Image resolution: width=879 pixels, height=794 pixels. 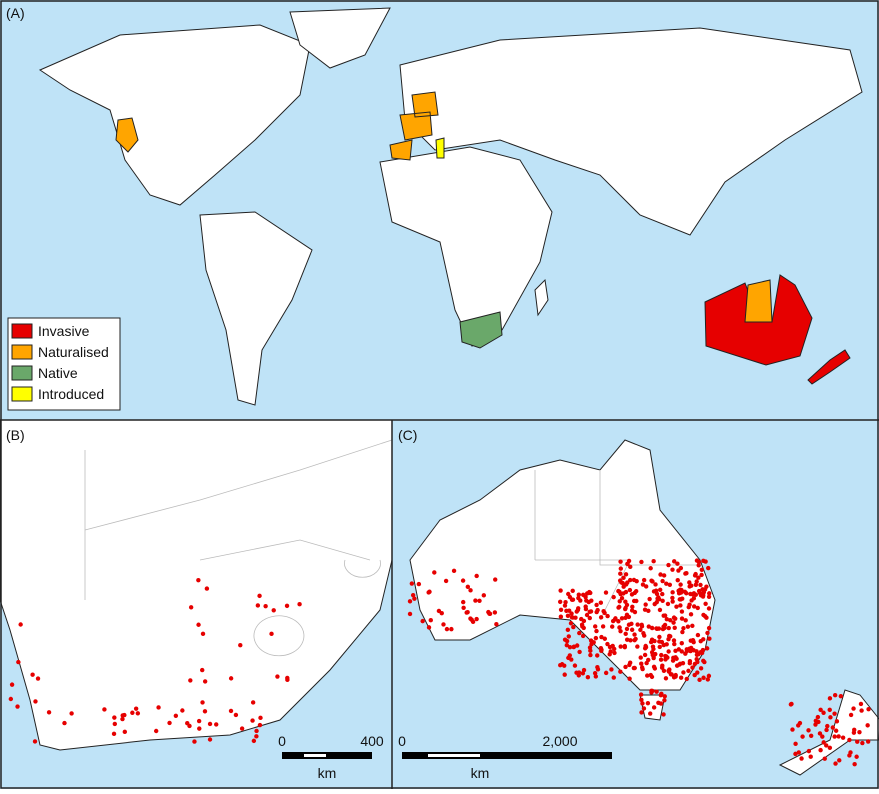 I want to click on scale-unit: km, so click(x=327, y=773).